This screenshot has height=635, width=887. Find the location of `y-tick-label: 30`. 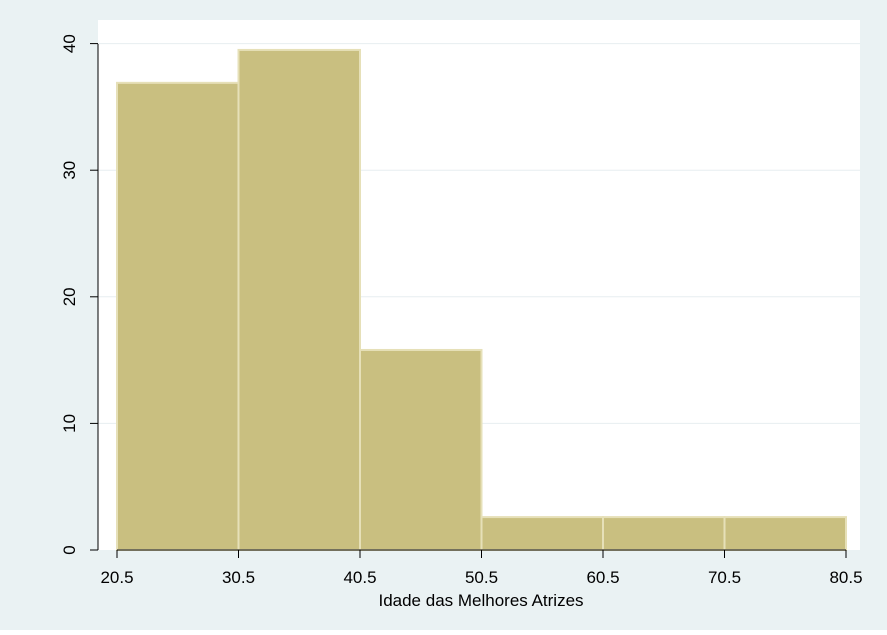

y-tick-label: 30 is located at coordinates (69, 170).